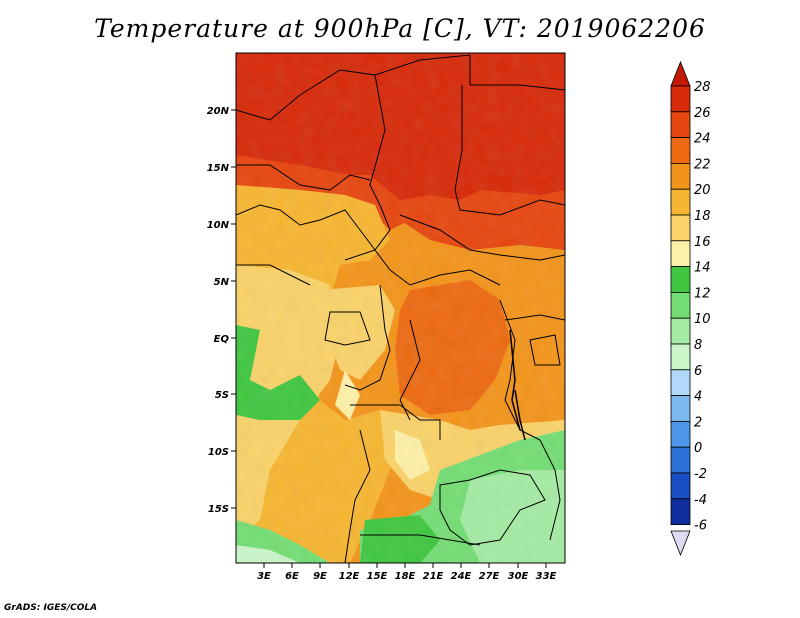 This screenshot has width=800, height=618. Describe the element at coordinates (702, 242) in the screenshot. I see `colorbar-label: 16` at that location.